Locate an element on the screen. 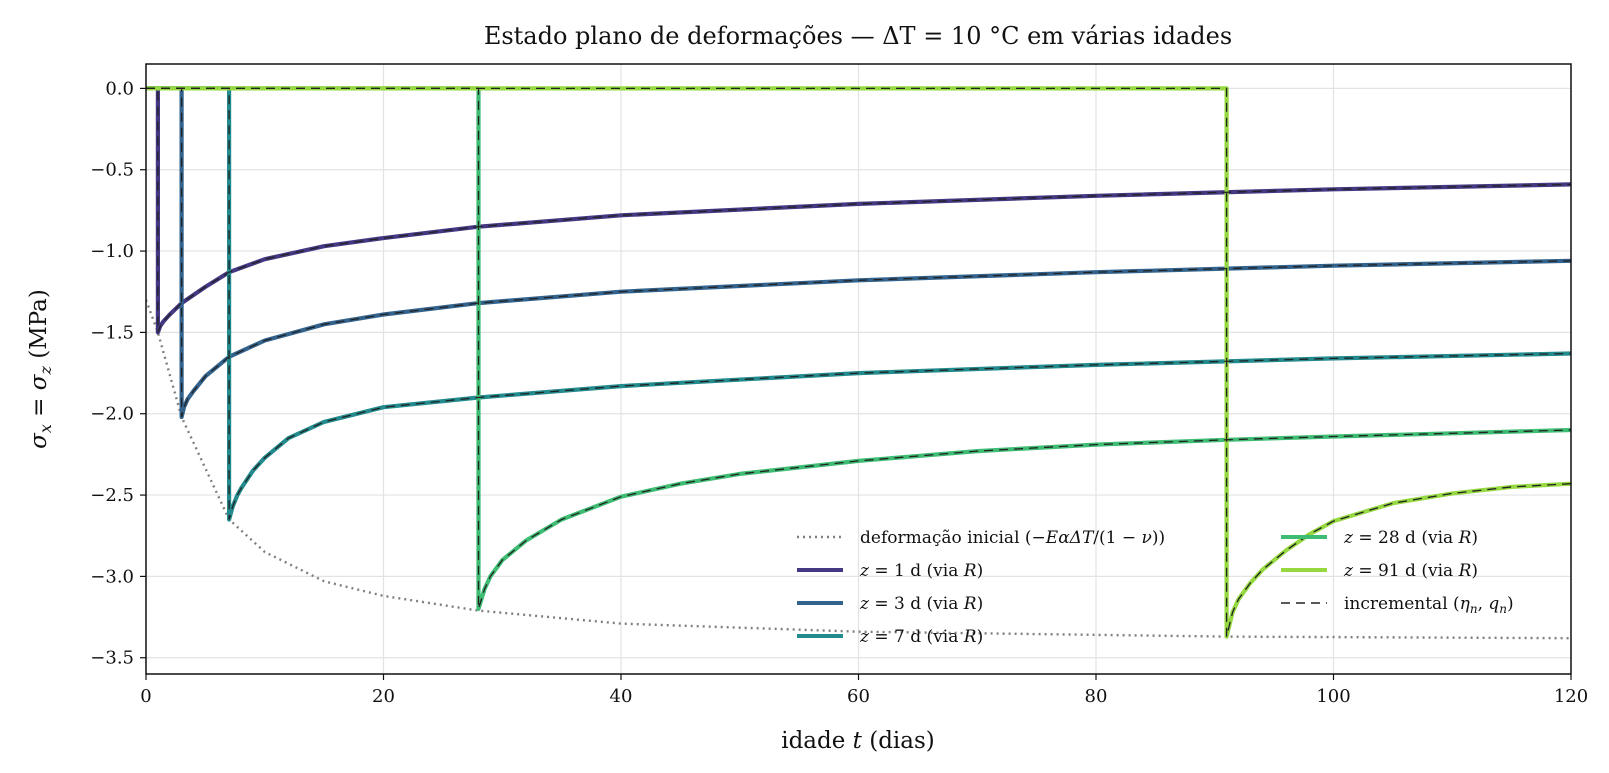 The width and height of the screenshot is (1609, 773). legend-label-initial: deformação inicial (−EαΔT/(1 − ν)) is located at coordinates (1012, 538).